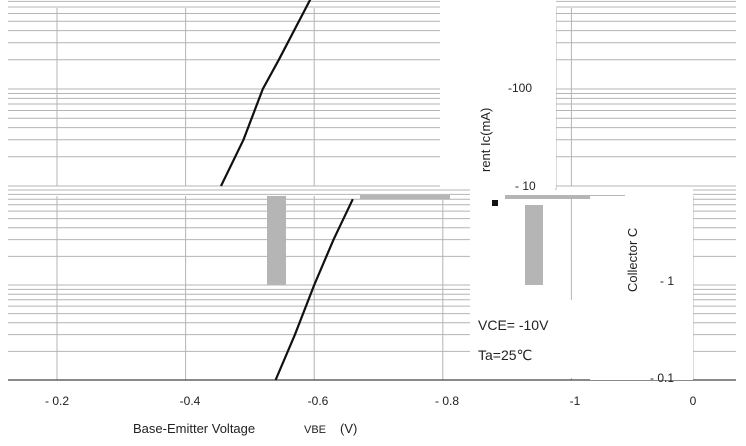 The height and width of the screenshot is (446, 746). What do you see at coordinates (513, 325) in the screenshot?
I see `annotation-vce: VCE= -10V` at bounding box center [513, 325].